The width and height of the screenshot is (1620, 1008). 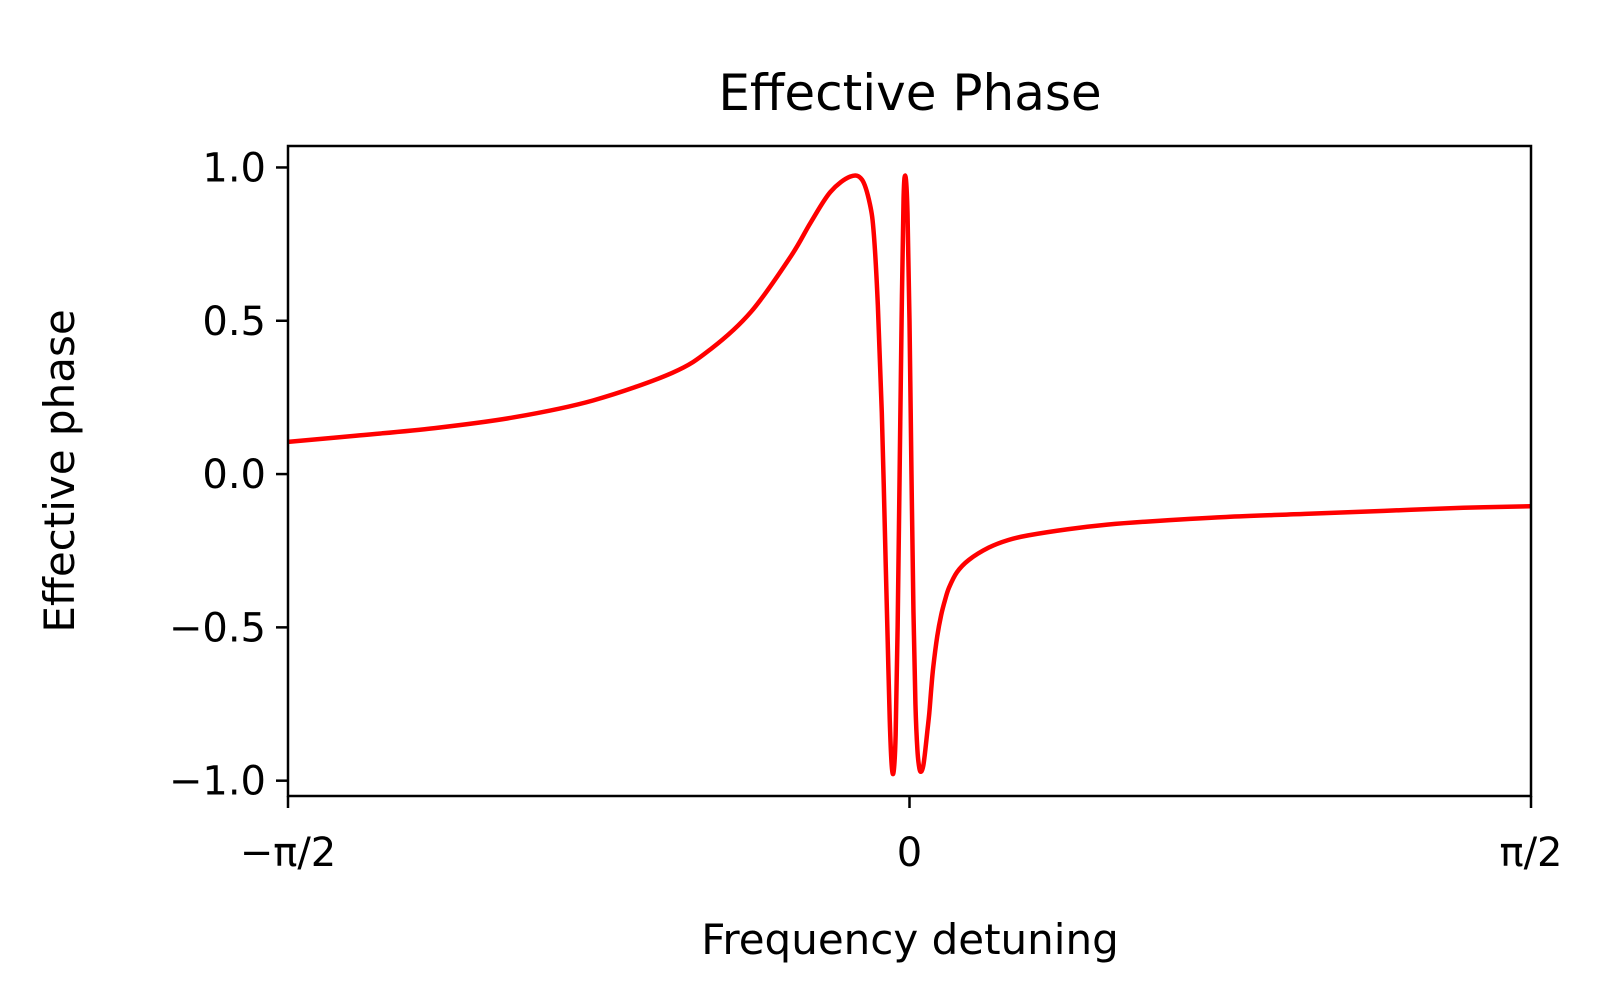 I want to click on y-axis: 1.0 0.5 0.0 −0.5 −1.0, so click(x=228, y=475).